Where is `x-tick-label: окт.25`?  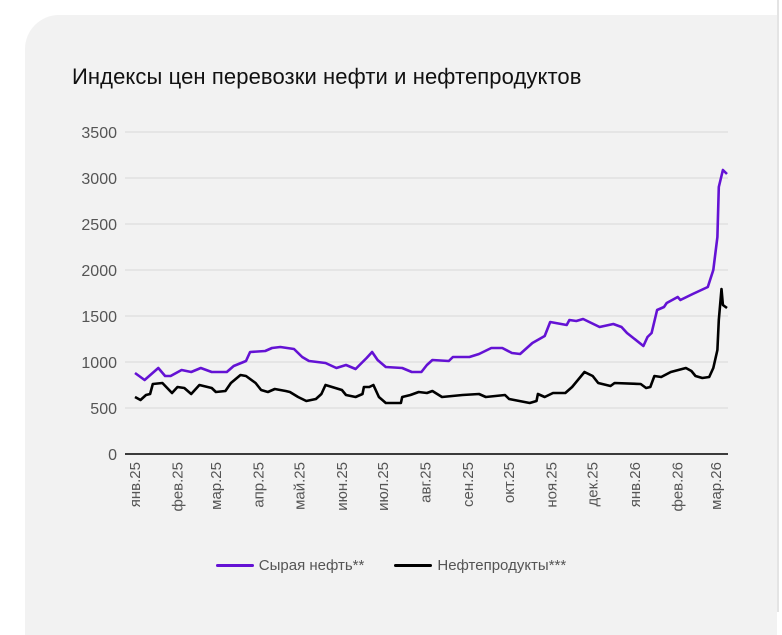 x-tick-label: окт.25 is located at coordinates (509, 482).